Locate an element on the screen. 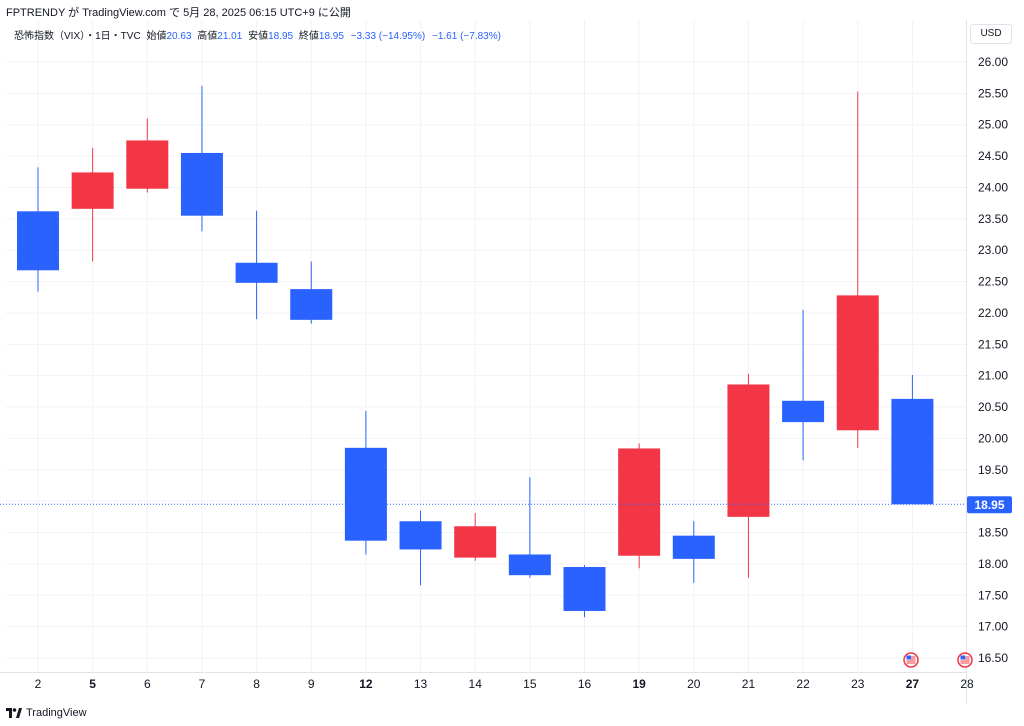 The height and width of the screenshot is (726, 1024). x-tick-label: 22 is located at coordinates (803, 684).